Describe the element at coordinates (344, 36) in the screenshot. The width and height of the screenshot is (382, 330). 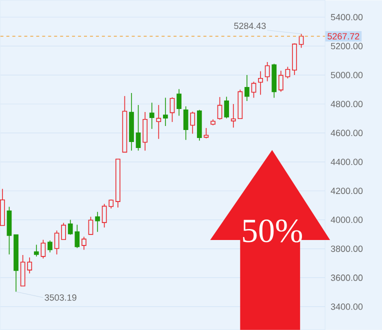
I see `ref-line-label: 5267.72` at that location.